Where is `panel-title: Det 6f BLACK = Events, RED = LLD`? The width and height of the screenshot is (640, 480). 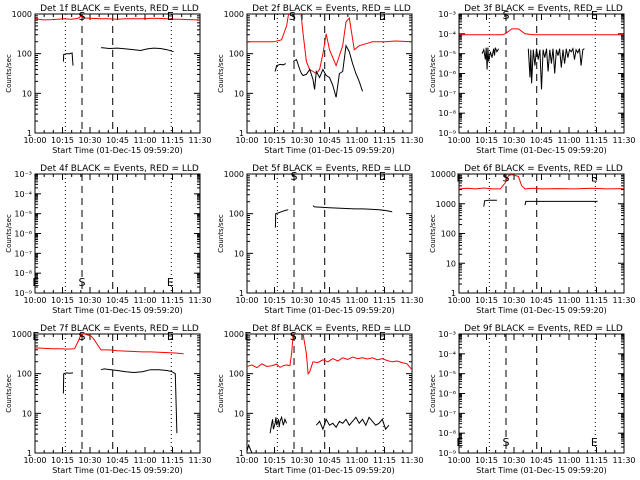
panel-title: Det 6f BLACK = Events, RED = LLD is located at coordinates (543, 169).